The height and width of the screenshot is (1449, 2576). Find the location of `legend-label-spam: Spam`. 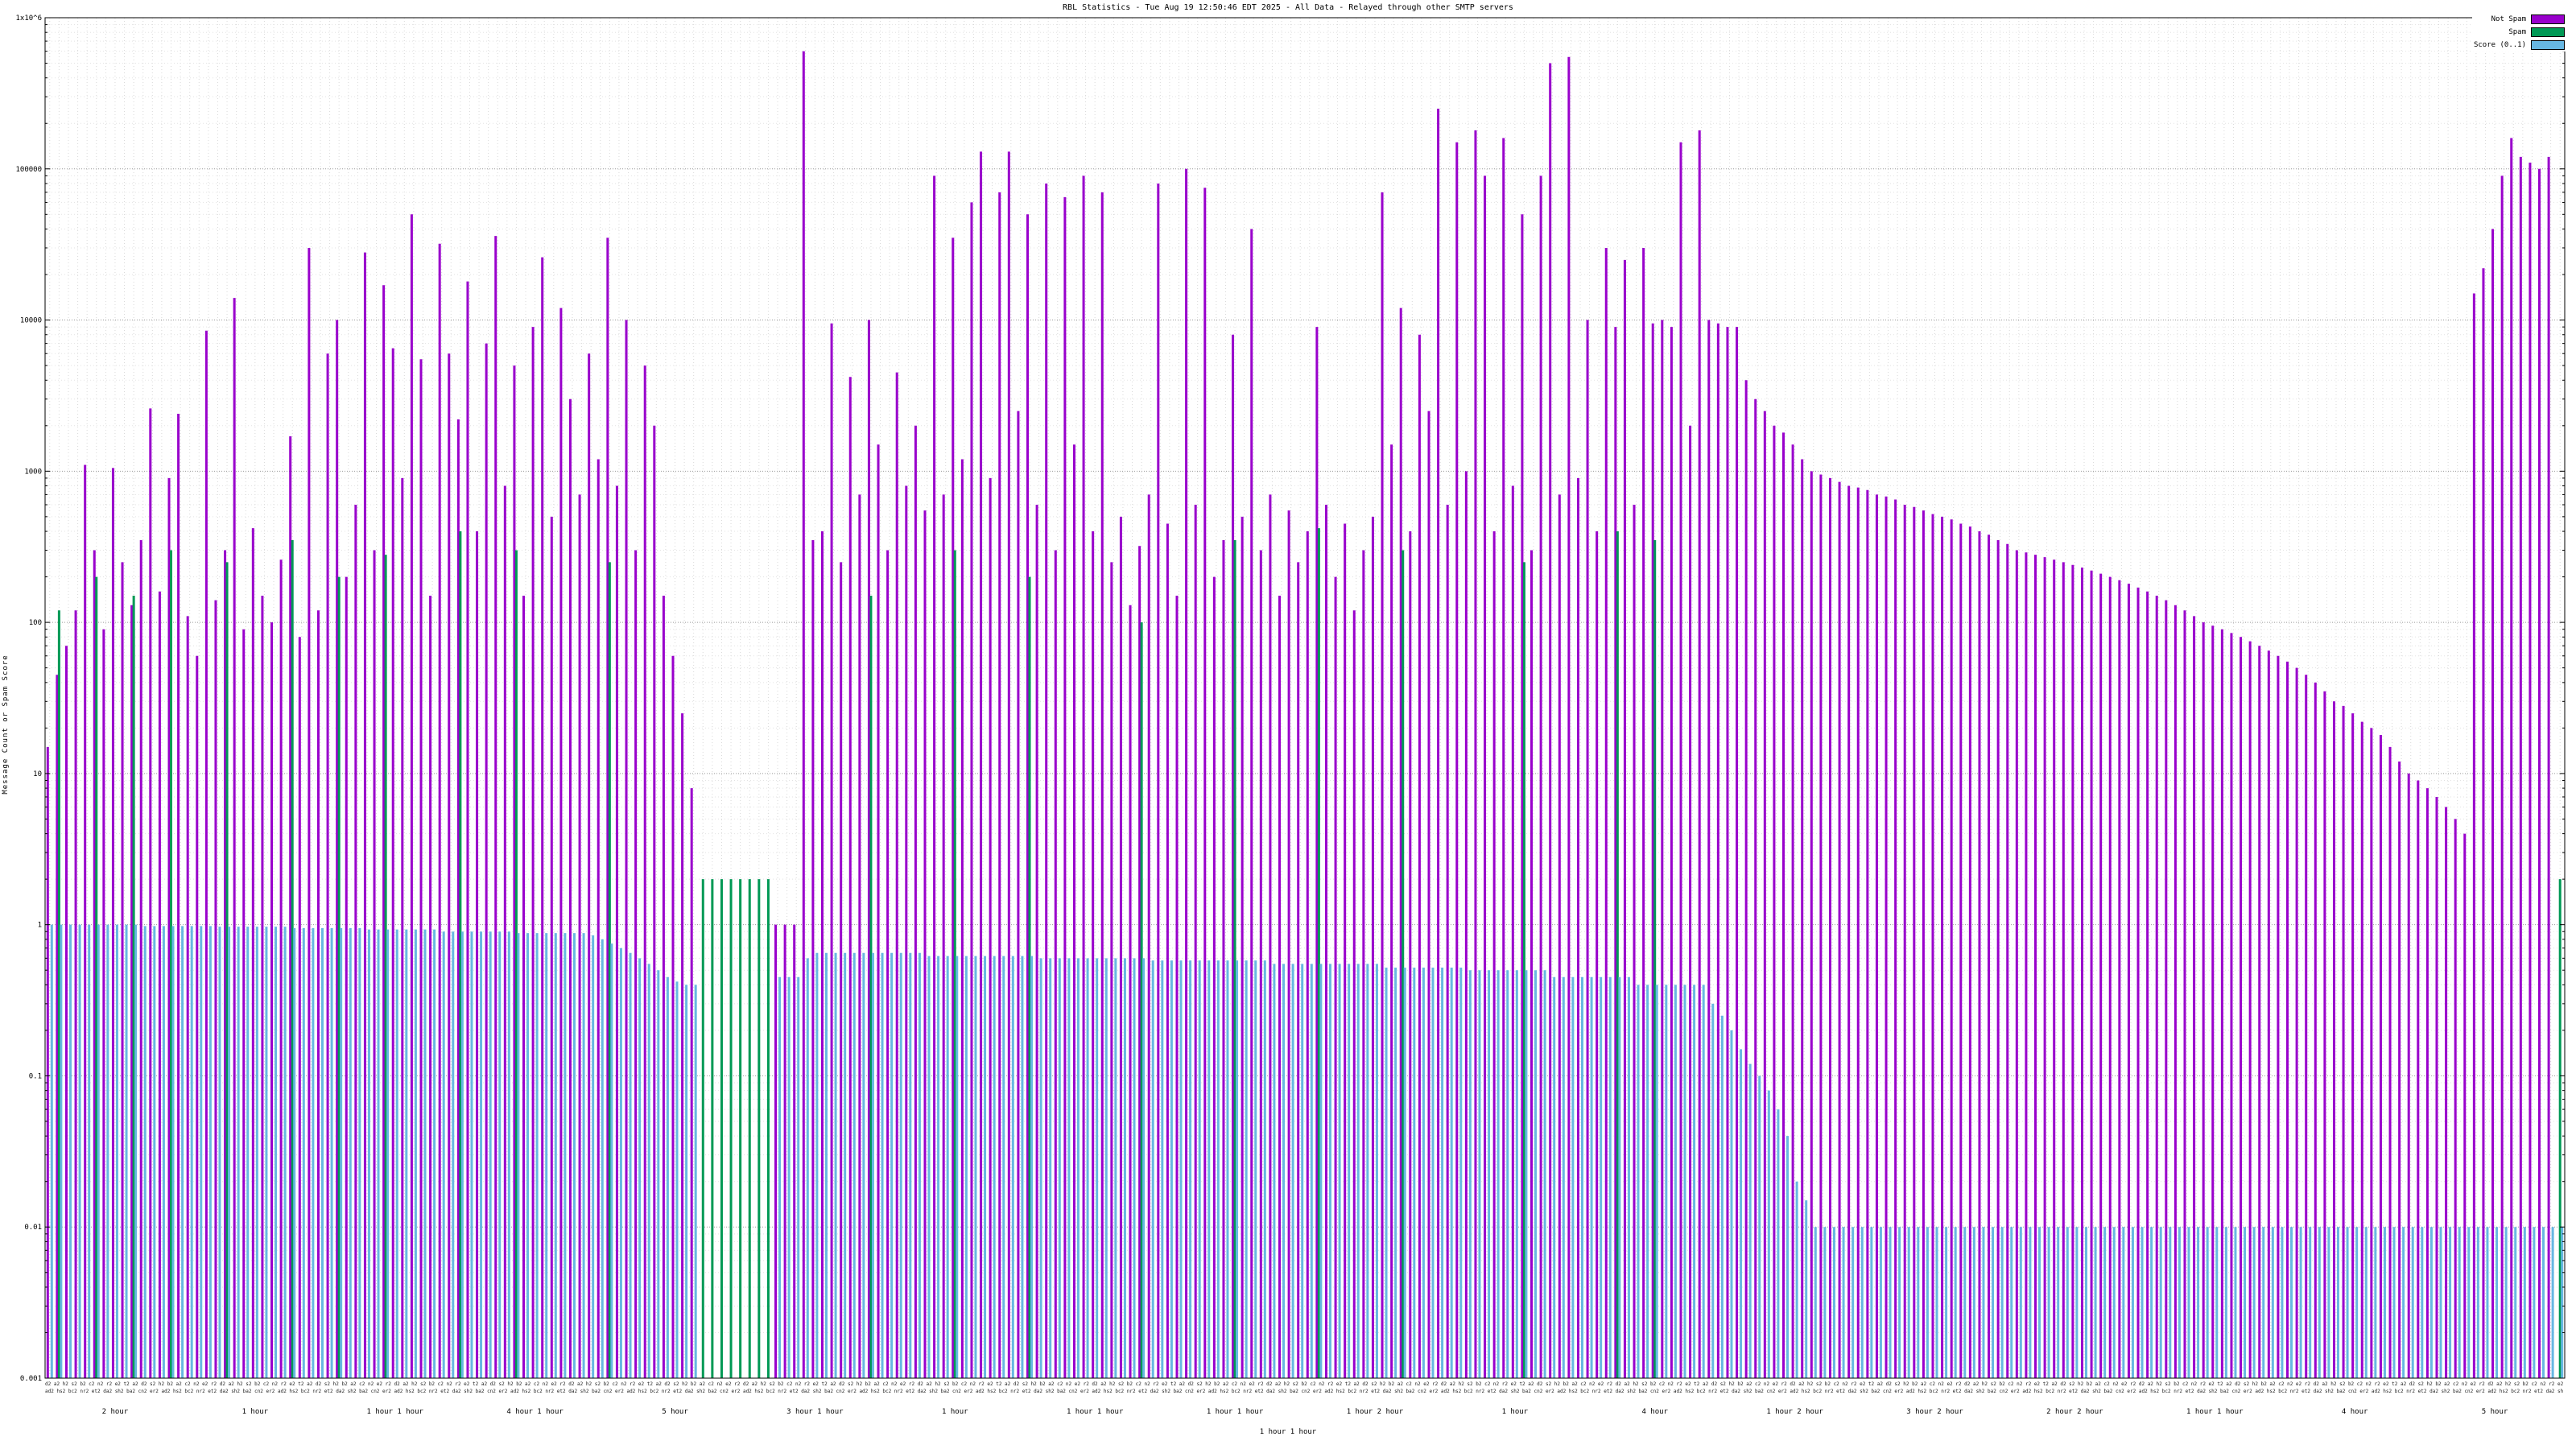

legend-label-spam: Spam is located at coordinates (2517, 31).